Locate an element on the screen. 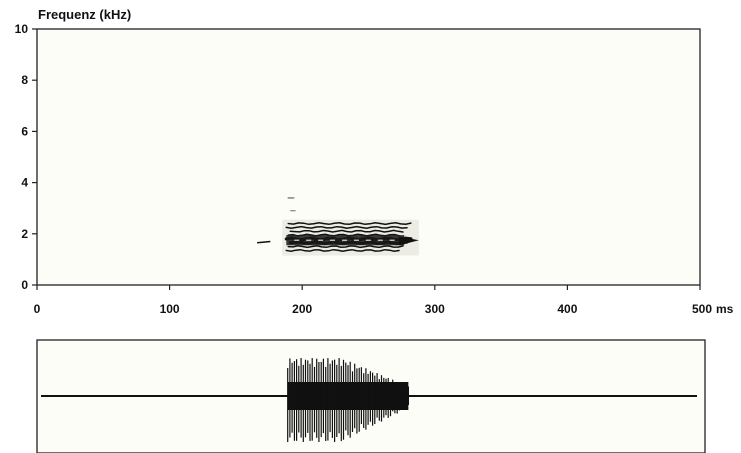  y-axis-ticks: 0 2 4 6 8 10 is located at coordinates (26, 157).